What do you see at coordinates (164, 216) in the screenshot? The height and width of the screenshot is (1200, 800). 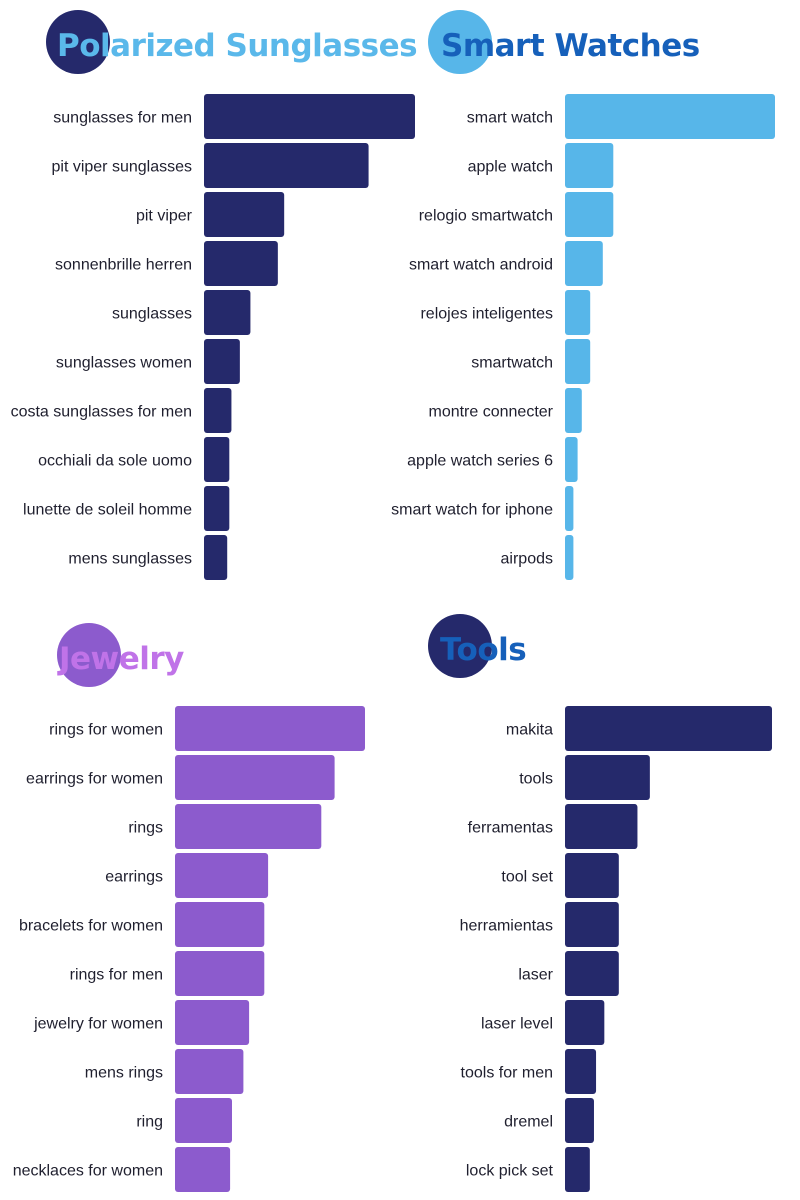 I see `category-label: pit viper` at bounding box center [164, 216].